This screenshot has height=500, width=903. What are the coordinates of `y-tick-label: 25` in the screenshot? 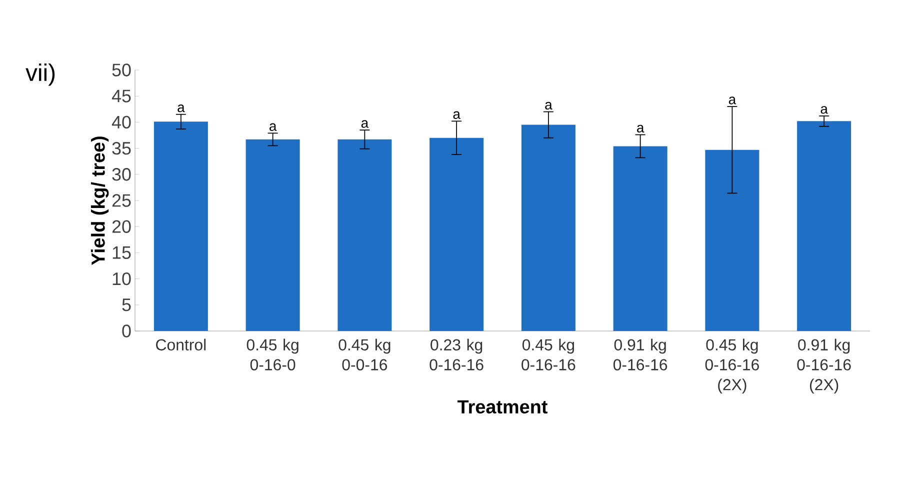 It's located at (121, 200).